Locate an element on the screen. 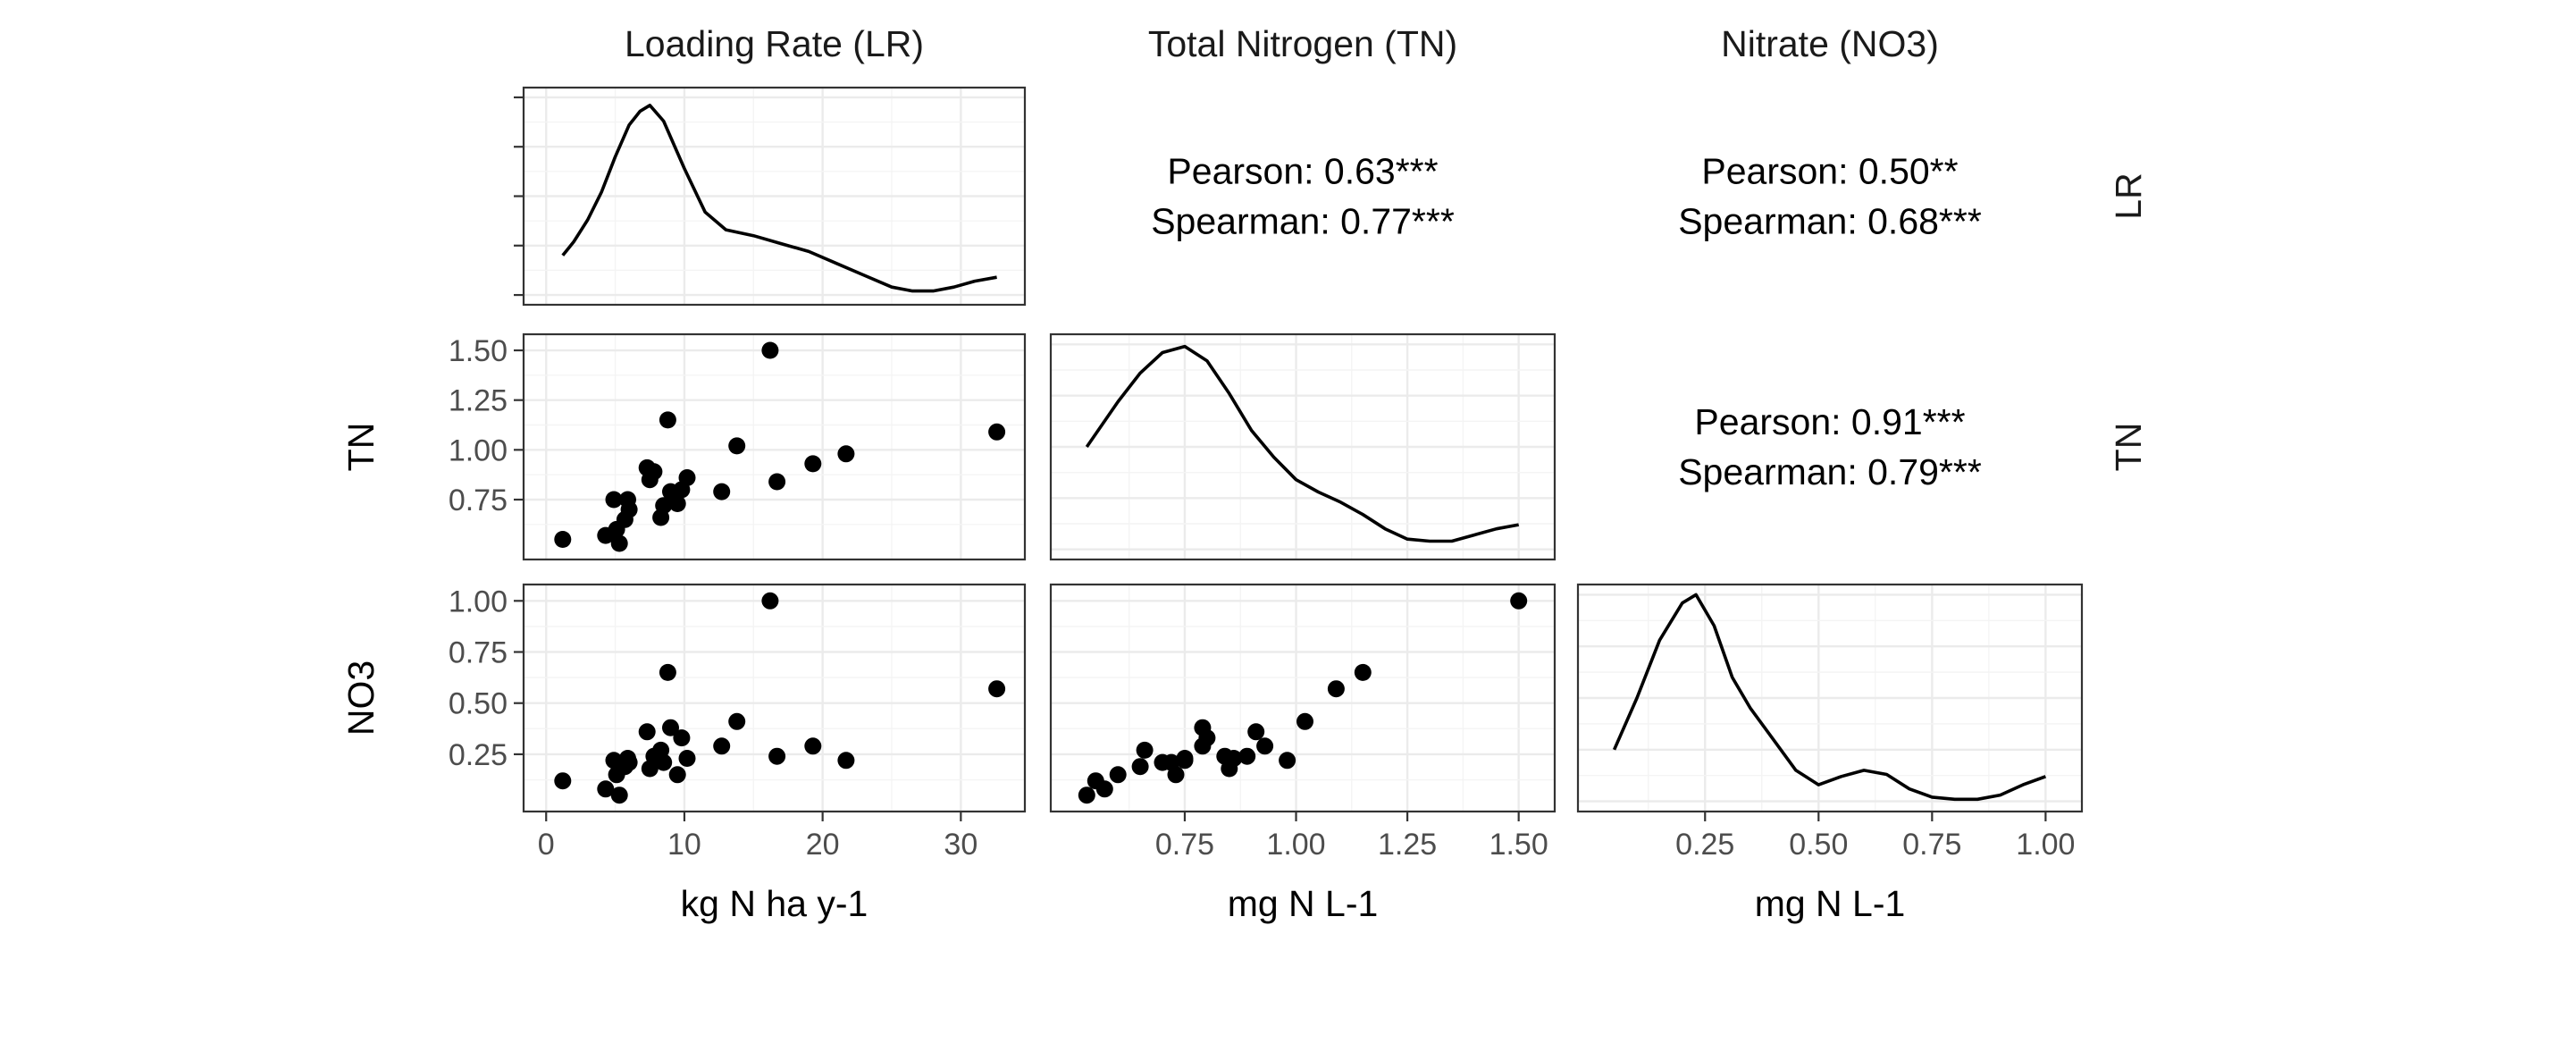 This screenshot has height=1043, width=2576. scatter-panel-NO3-vs-TN is located at coordinates (1303, 698).